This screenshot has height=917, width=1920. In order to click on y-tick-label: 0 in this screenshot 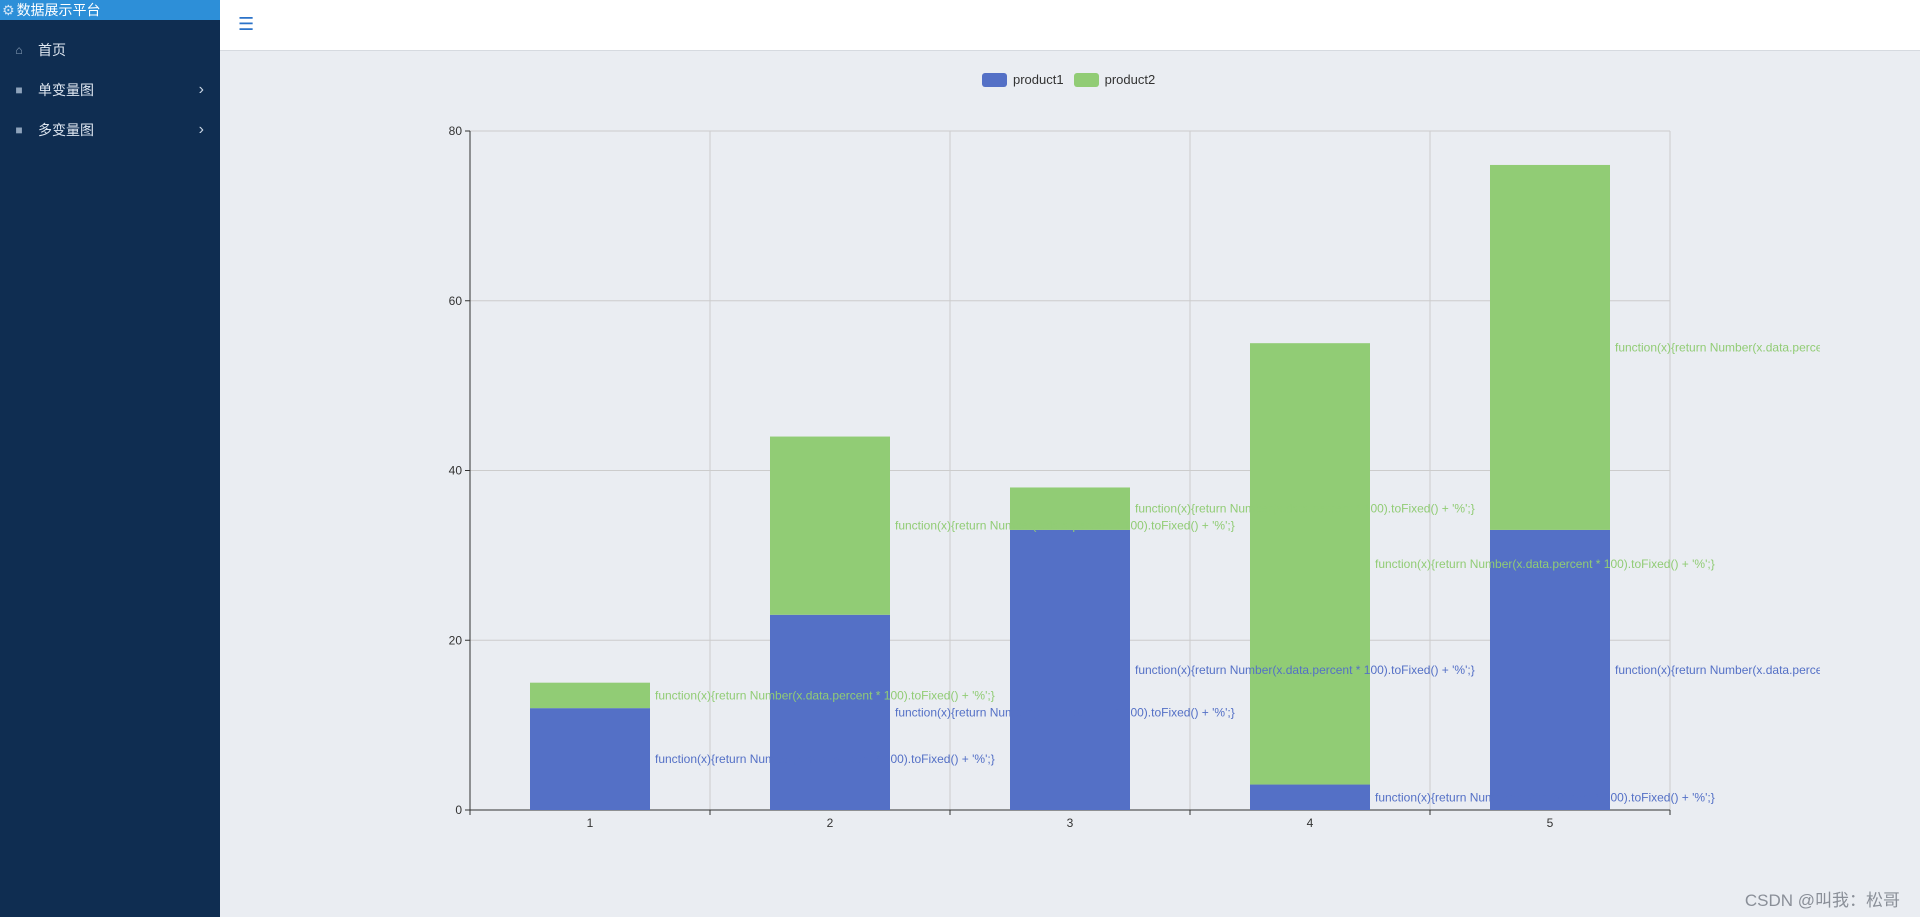, I will do `click(458, 810)`.